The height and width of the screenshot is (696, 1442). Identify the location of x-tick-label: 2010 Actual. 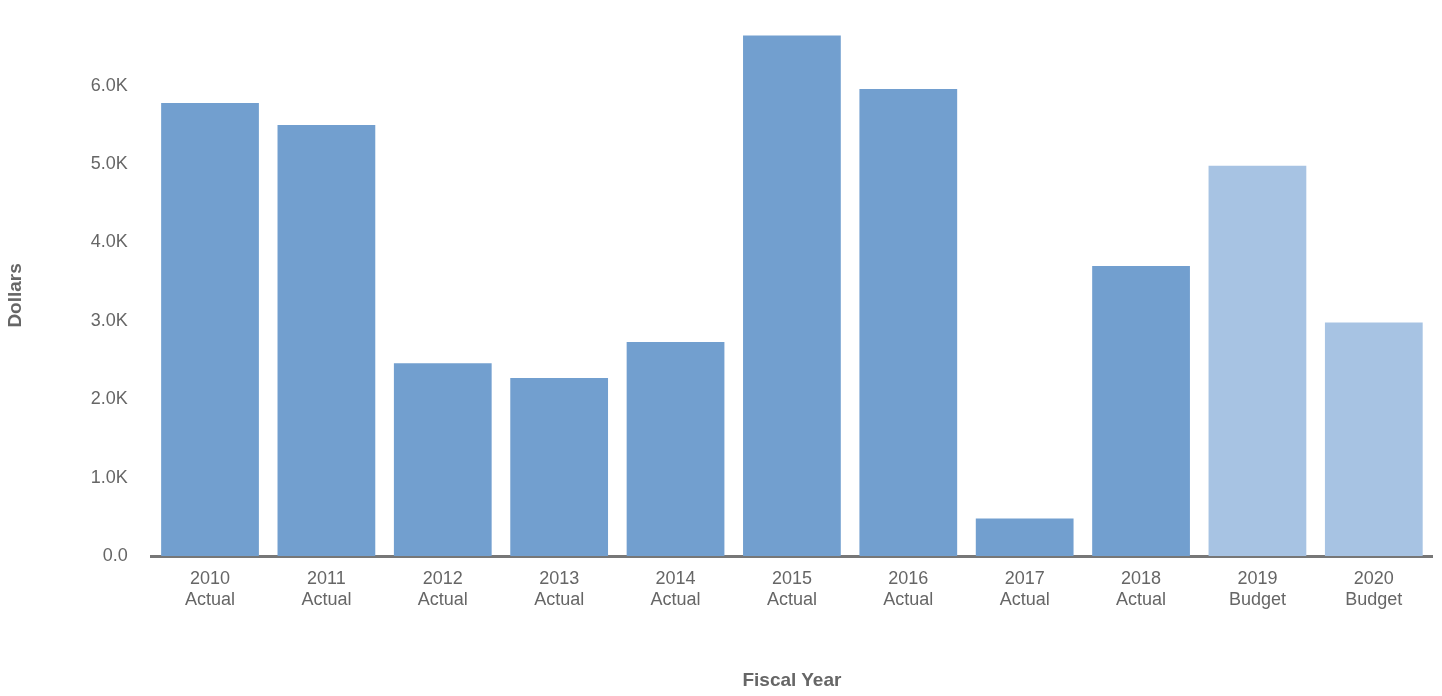
(210, 588).